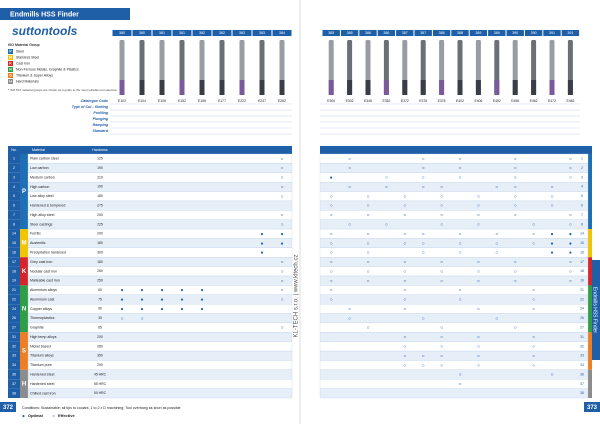 The image size is (600, 424). Describe the element at coordinates (582, 356) in the screenshot. I see `row-no-right: 33` at that location.